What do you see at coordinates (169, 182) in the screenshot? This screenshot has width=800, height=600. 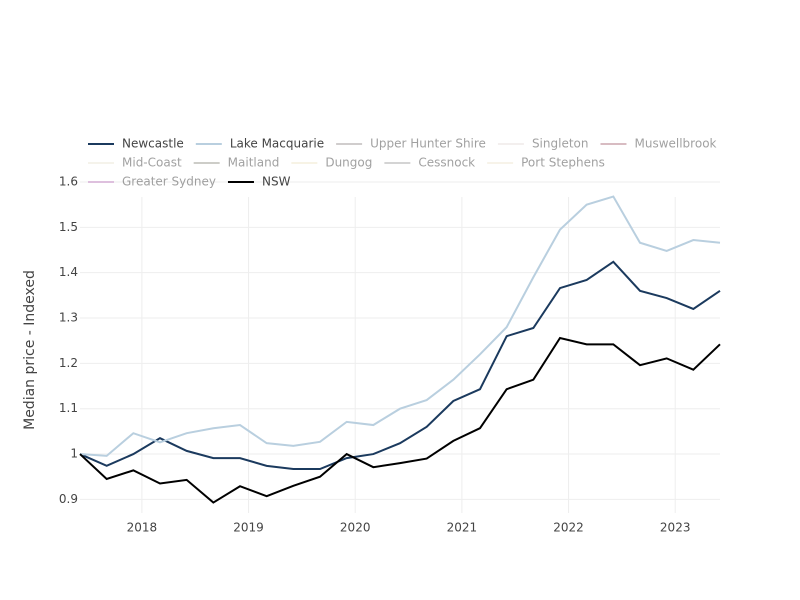 I see `legend-label: Greater Sydney` at bounding box center [169, 182].